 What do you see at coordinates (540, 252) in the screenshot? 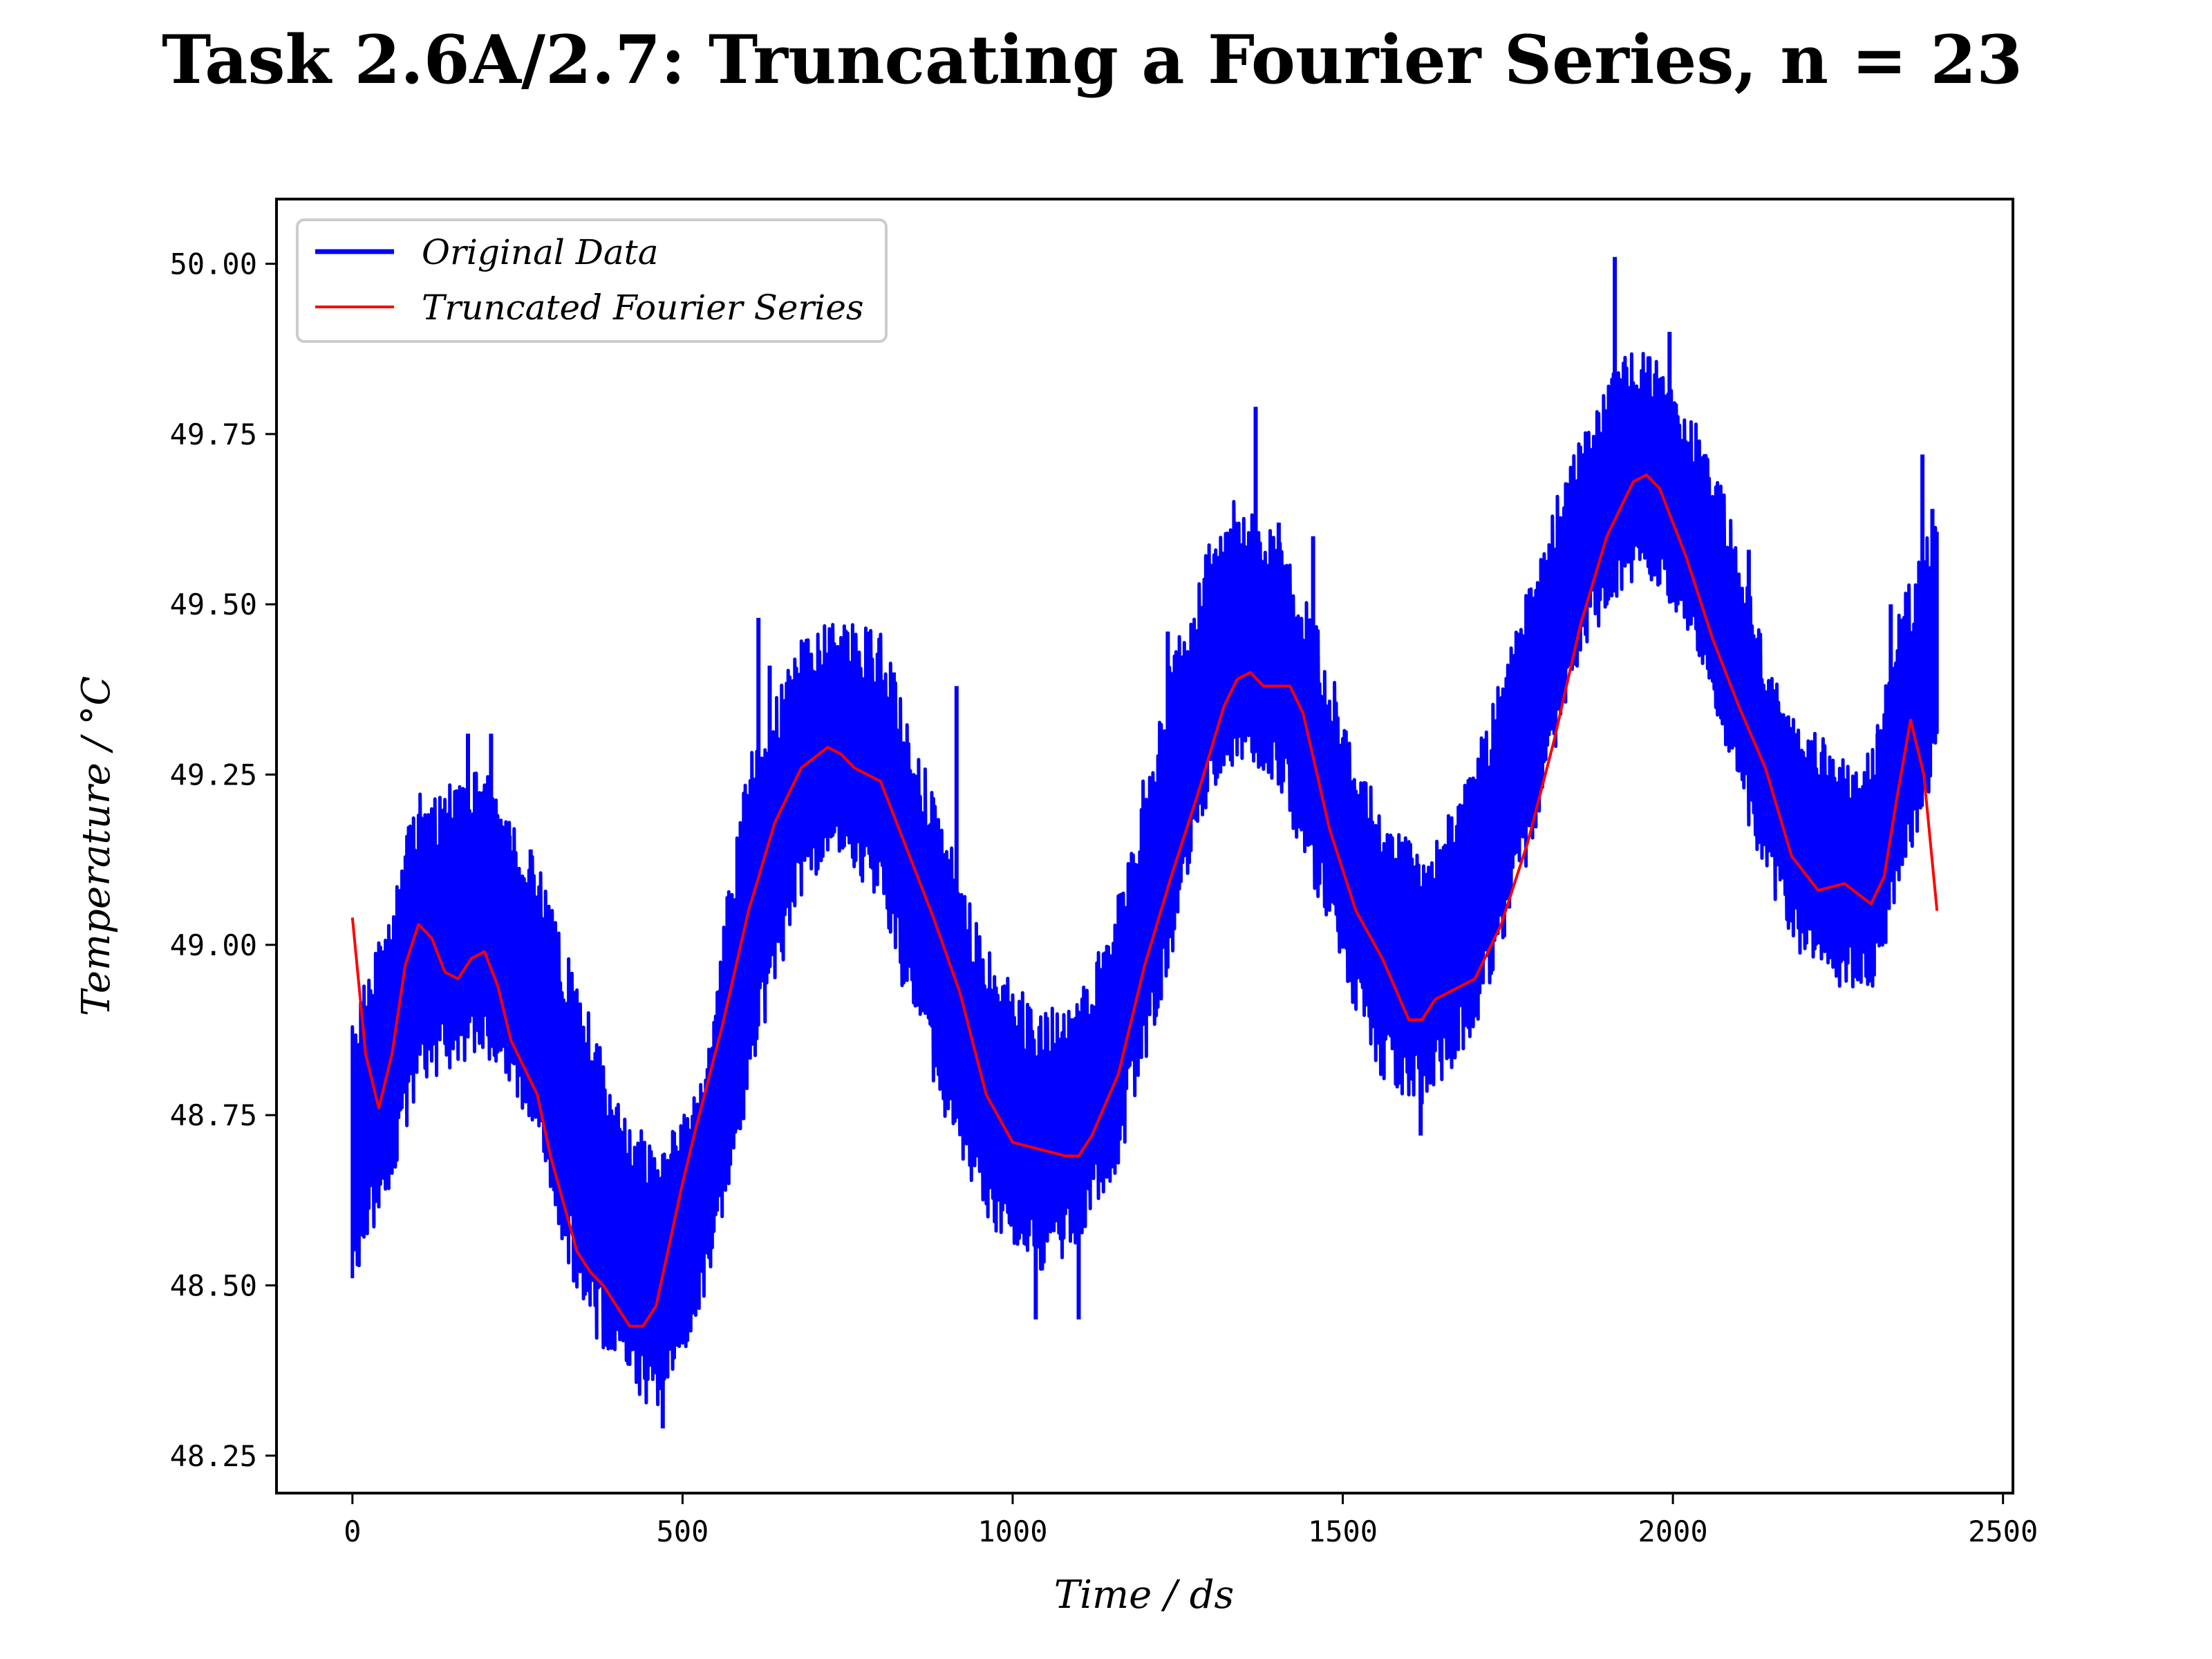
I see `legend-label-original: Original Data` at bounding box center [540, 252].